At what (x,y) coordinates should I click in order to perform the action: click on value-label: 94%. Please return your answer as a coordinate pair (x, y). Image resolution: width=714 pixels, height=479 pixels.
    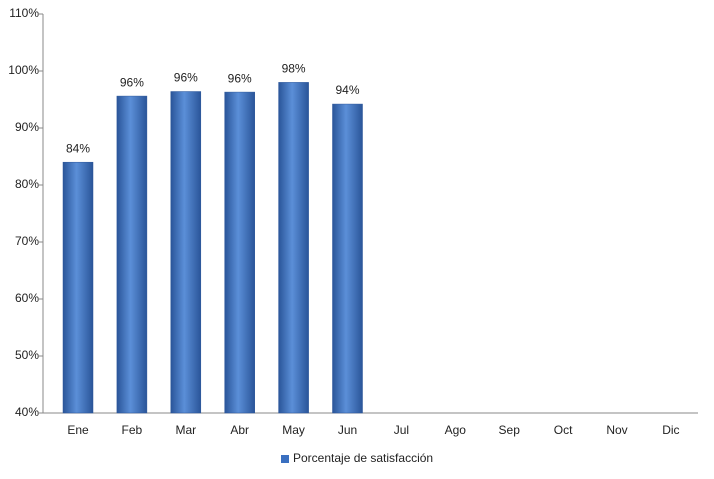
    Looking at the image, I should click on (347, 90).